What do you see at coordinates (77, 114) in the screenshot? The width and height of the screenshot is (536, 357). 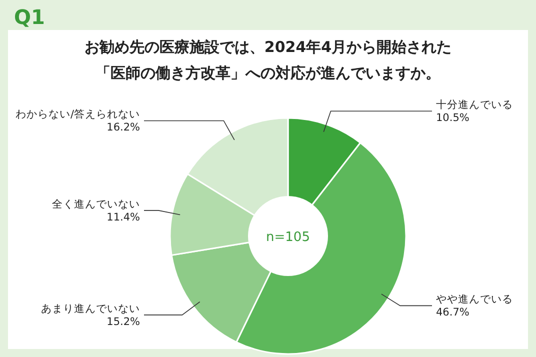 I see `slice-label: わからない/答えられない` at bounding box center [77, 114].